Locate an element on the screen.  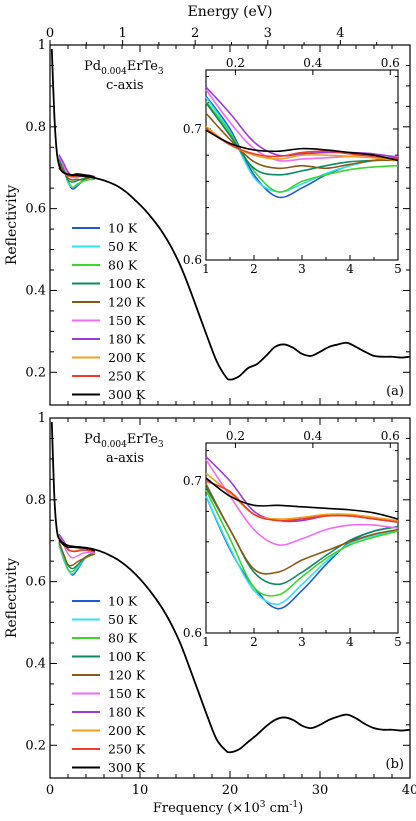
energy-tick-label: 1 is located at coordinates (122, 33).